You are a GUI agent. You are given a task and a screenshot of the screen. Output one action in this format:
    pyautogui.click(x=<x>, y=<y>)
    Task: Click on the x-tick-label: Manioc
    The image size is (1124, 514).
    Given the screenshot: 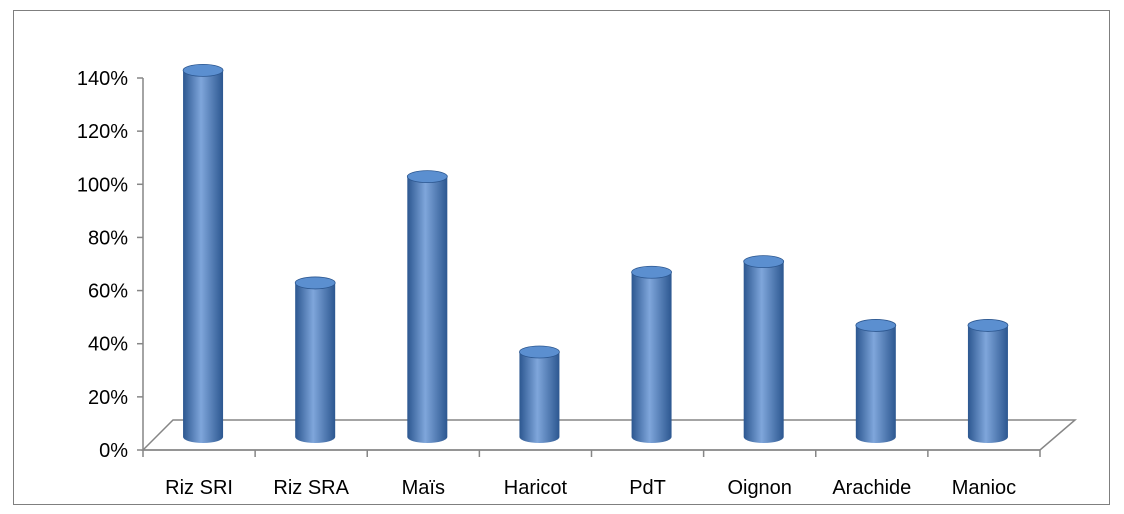 What is the action you would take?
    pyautogui.click(x=984, y=488)
    